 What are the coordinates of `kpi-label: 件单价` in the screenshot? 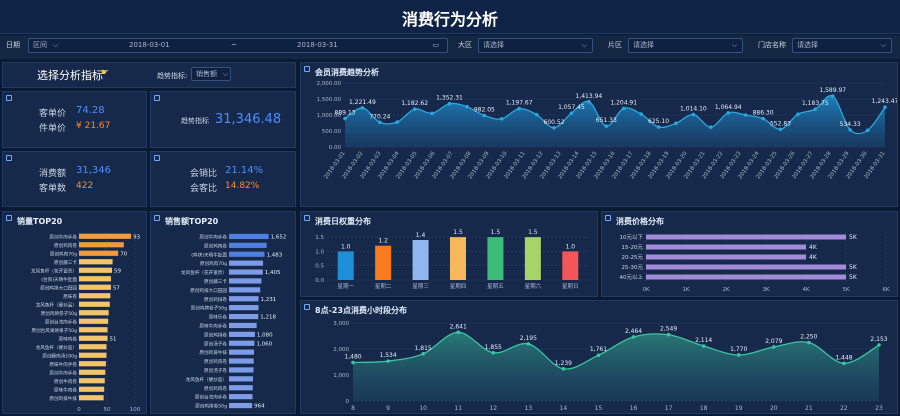 It's located at (52, 129).